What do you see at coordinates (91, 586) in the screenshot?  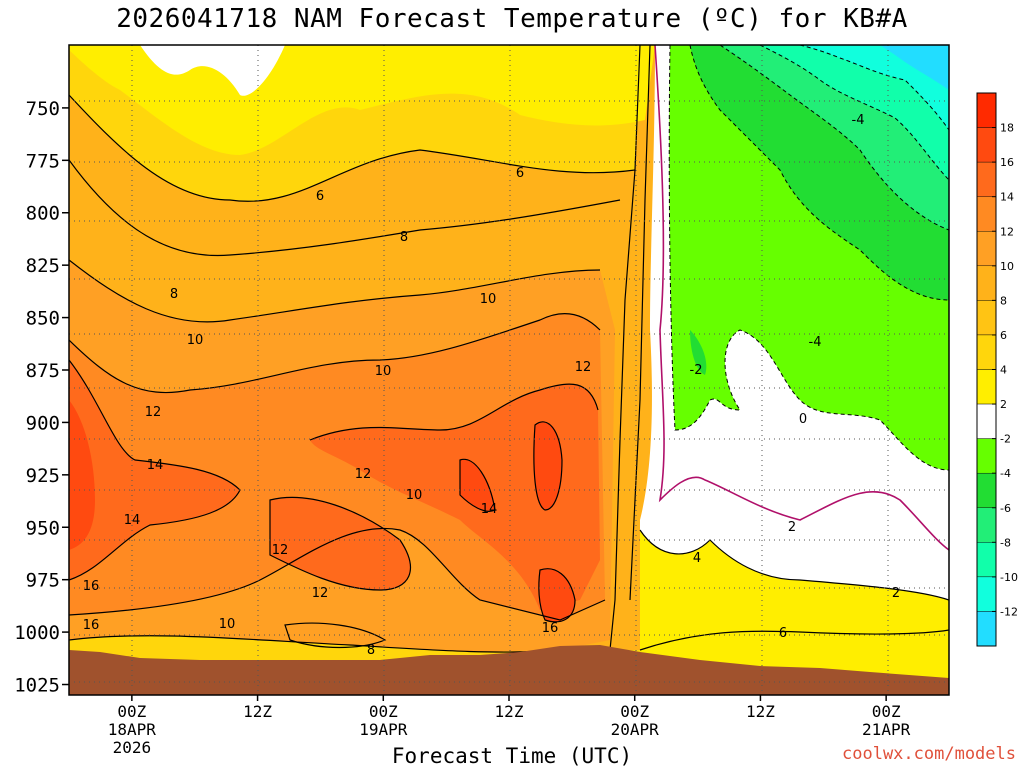 I see `contour-label: 16` at bounding box center [91, 586].